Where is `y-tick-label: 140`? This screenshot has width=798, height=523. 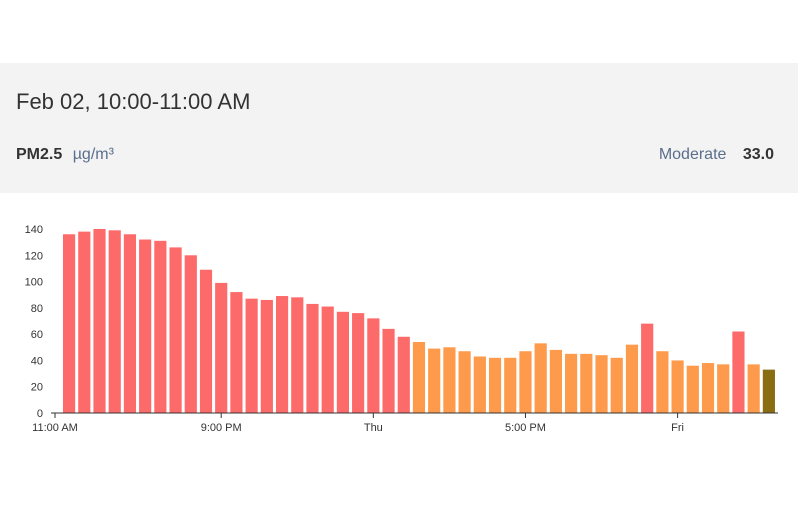
y-tick-label: 140 is located at coordinates (34, 230).